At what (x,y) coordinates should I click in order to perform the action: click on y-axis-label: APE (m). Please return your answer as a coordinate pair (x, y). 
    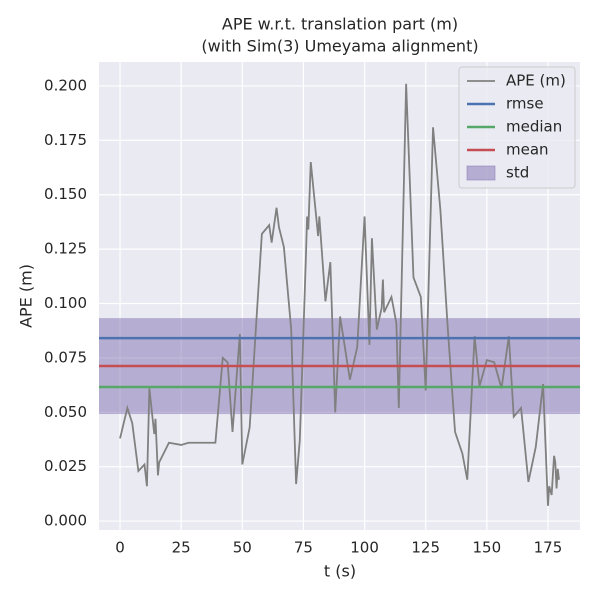
    Looking at the image, I should click on (26, 296).